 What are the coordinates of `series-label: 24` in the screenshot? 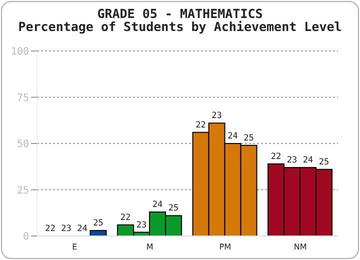 It's located at (82, 229).